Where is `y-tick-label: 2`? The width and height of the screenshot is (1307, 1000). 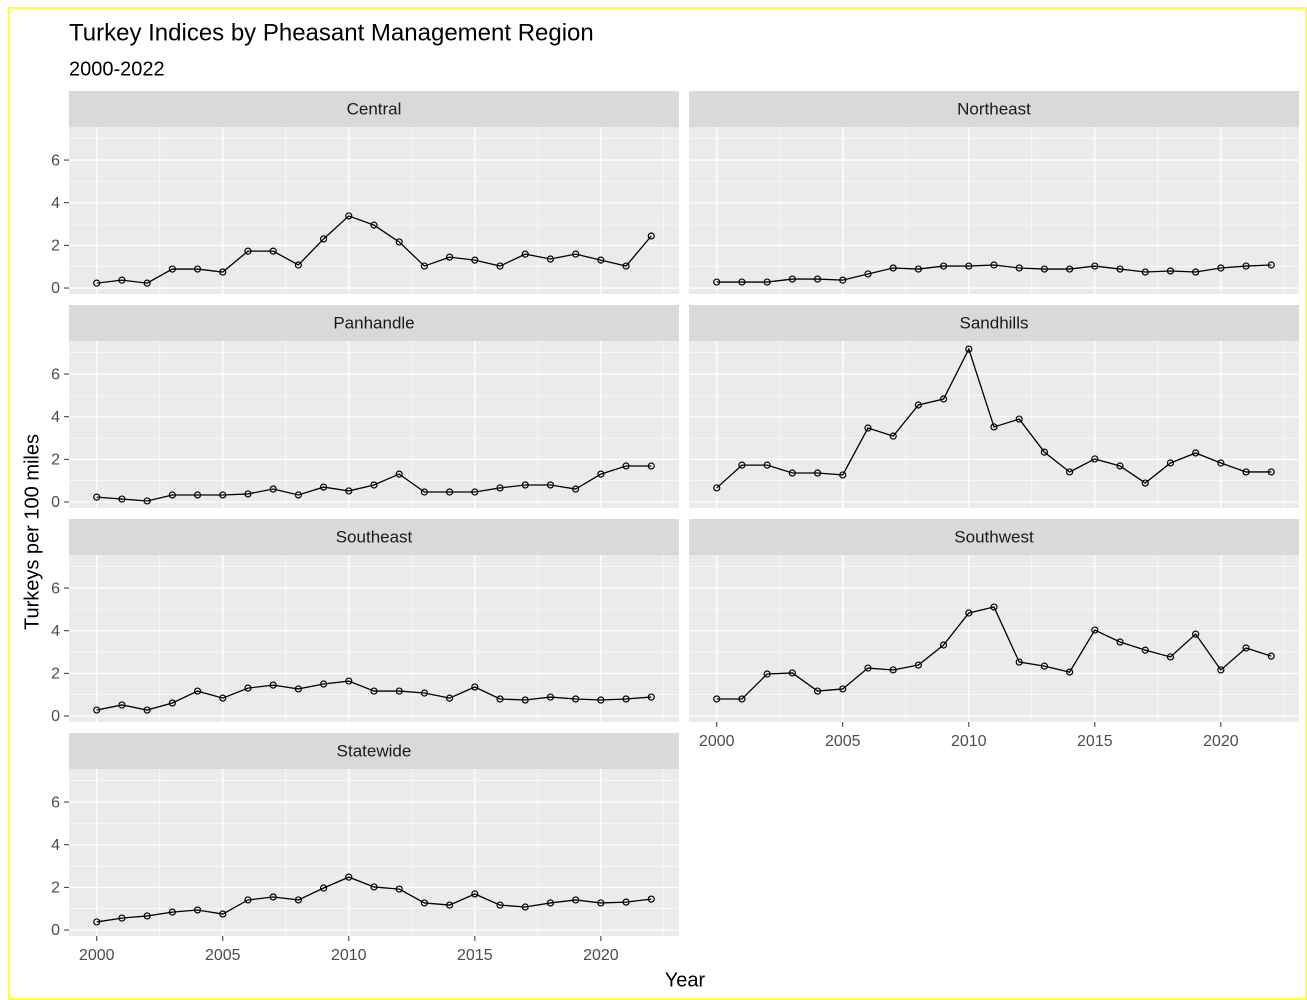 y-tick-label: 2 is located at coordinates (55, 674).